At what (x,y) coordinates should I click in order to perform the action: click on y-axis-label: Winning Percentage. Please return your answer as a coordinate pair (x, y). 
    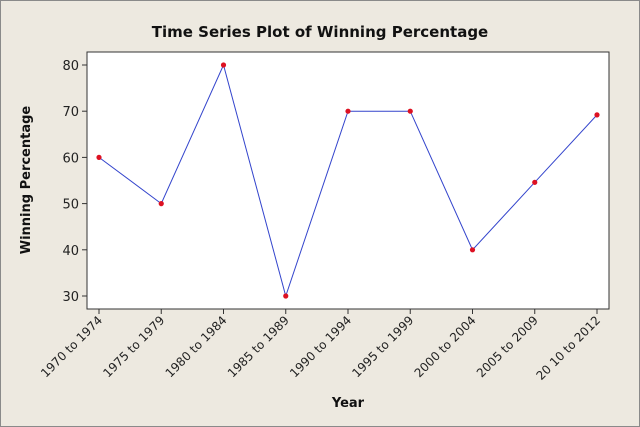
    Looking at the image, I should click on (26, 180).